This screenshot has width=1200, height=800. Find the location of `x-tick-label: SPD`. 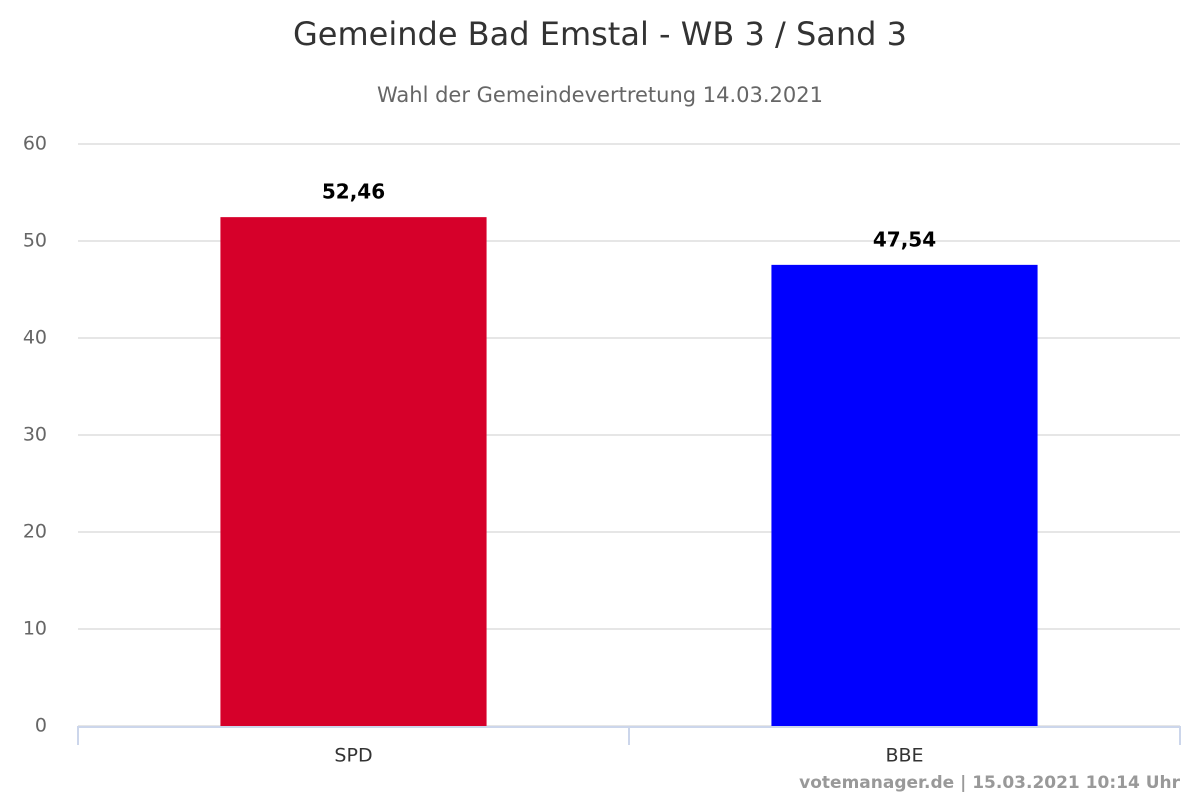

x-tick-label: SPD is located at coordinates (353, 756).